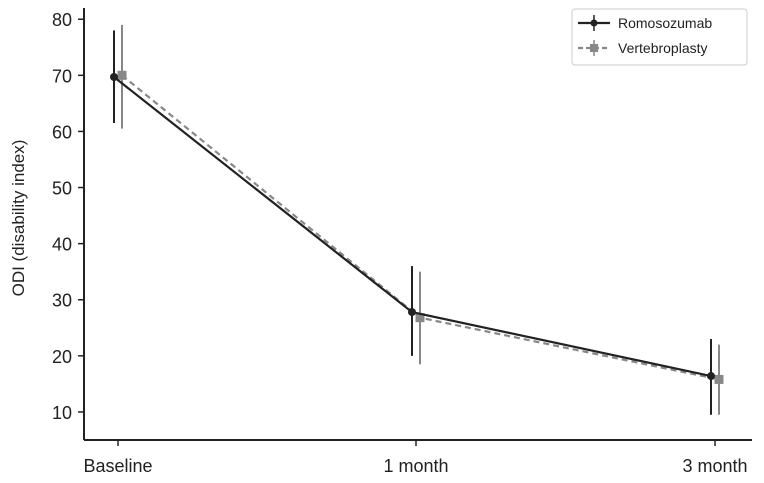 This screenshot has height=483, width=764. I want to click on y-axis-title: ODI (disability index), so click(18, 218).